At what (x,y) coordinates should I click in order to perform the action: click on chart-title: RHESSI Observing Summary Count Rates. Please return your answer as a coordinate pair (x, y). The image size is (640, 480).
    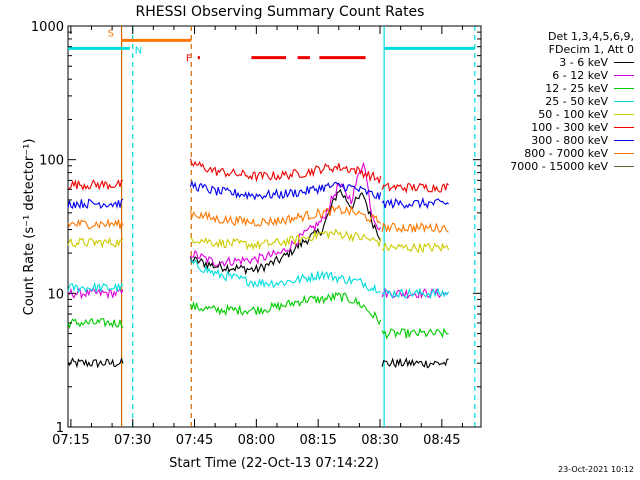
    Looking at the image, I should click on (280, 12).